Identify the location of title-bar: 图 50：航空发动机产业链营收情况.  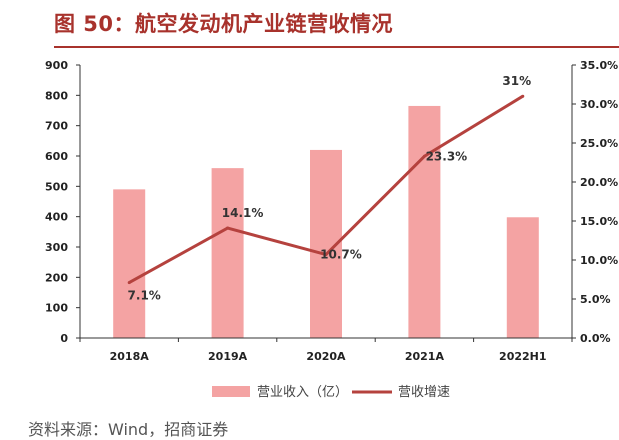
(309, 24).